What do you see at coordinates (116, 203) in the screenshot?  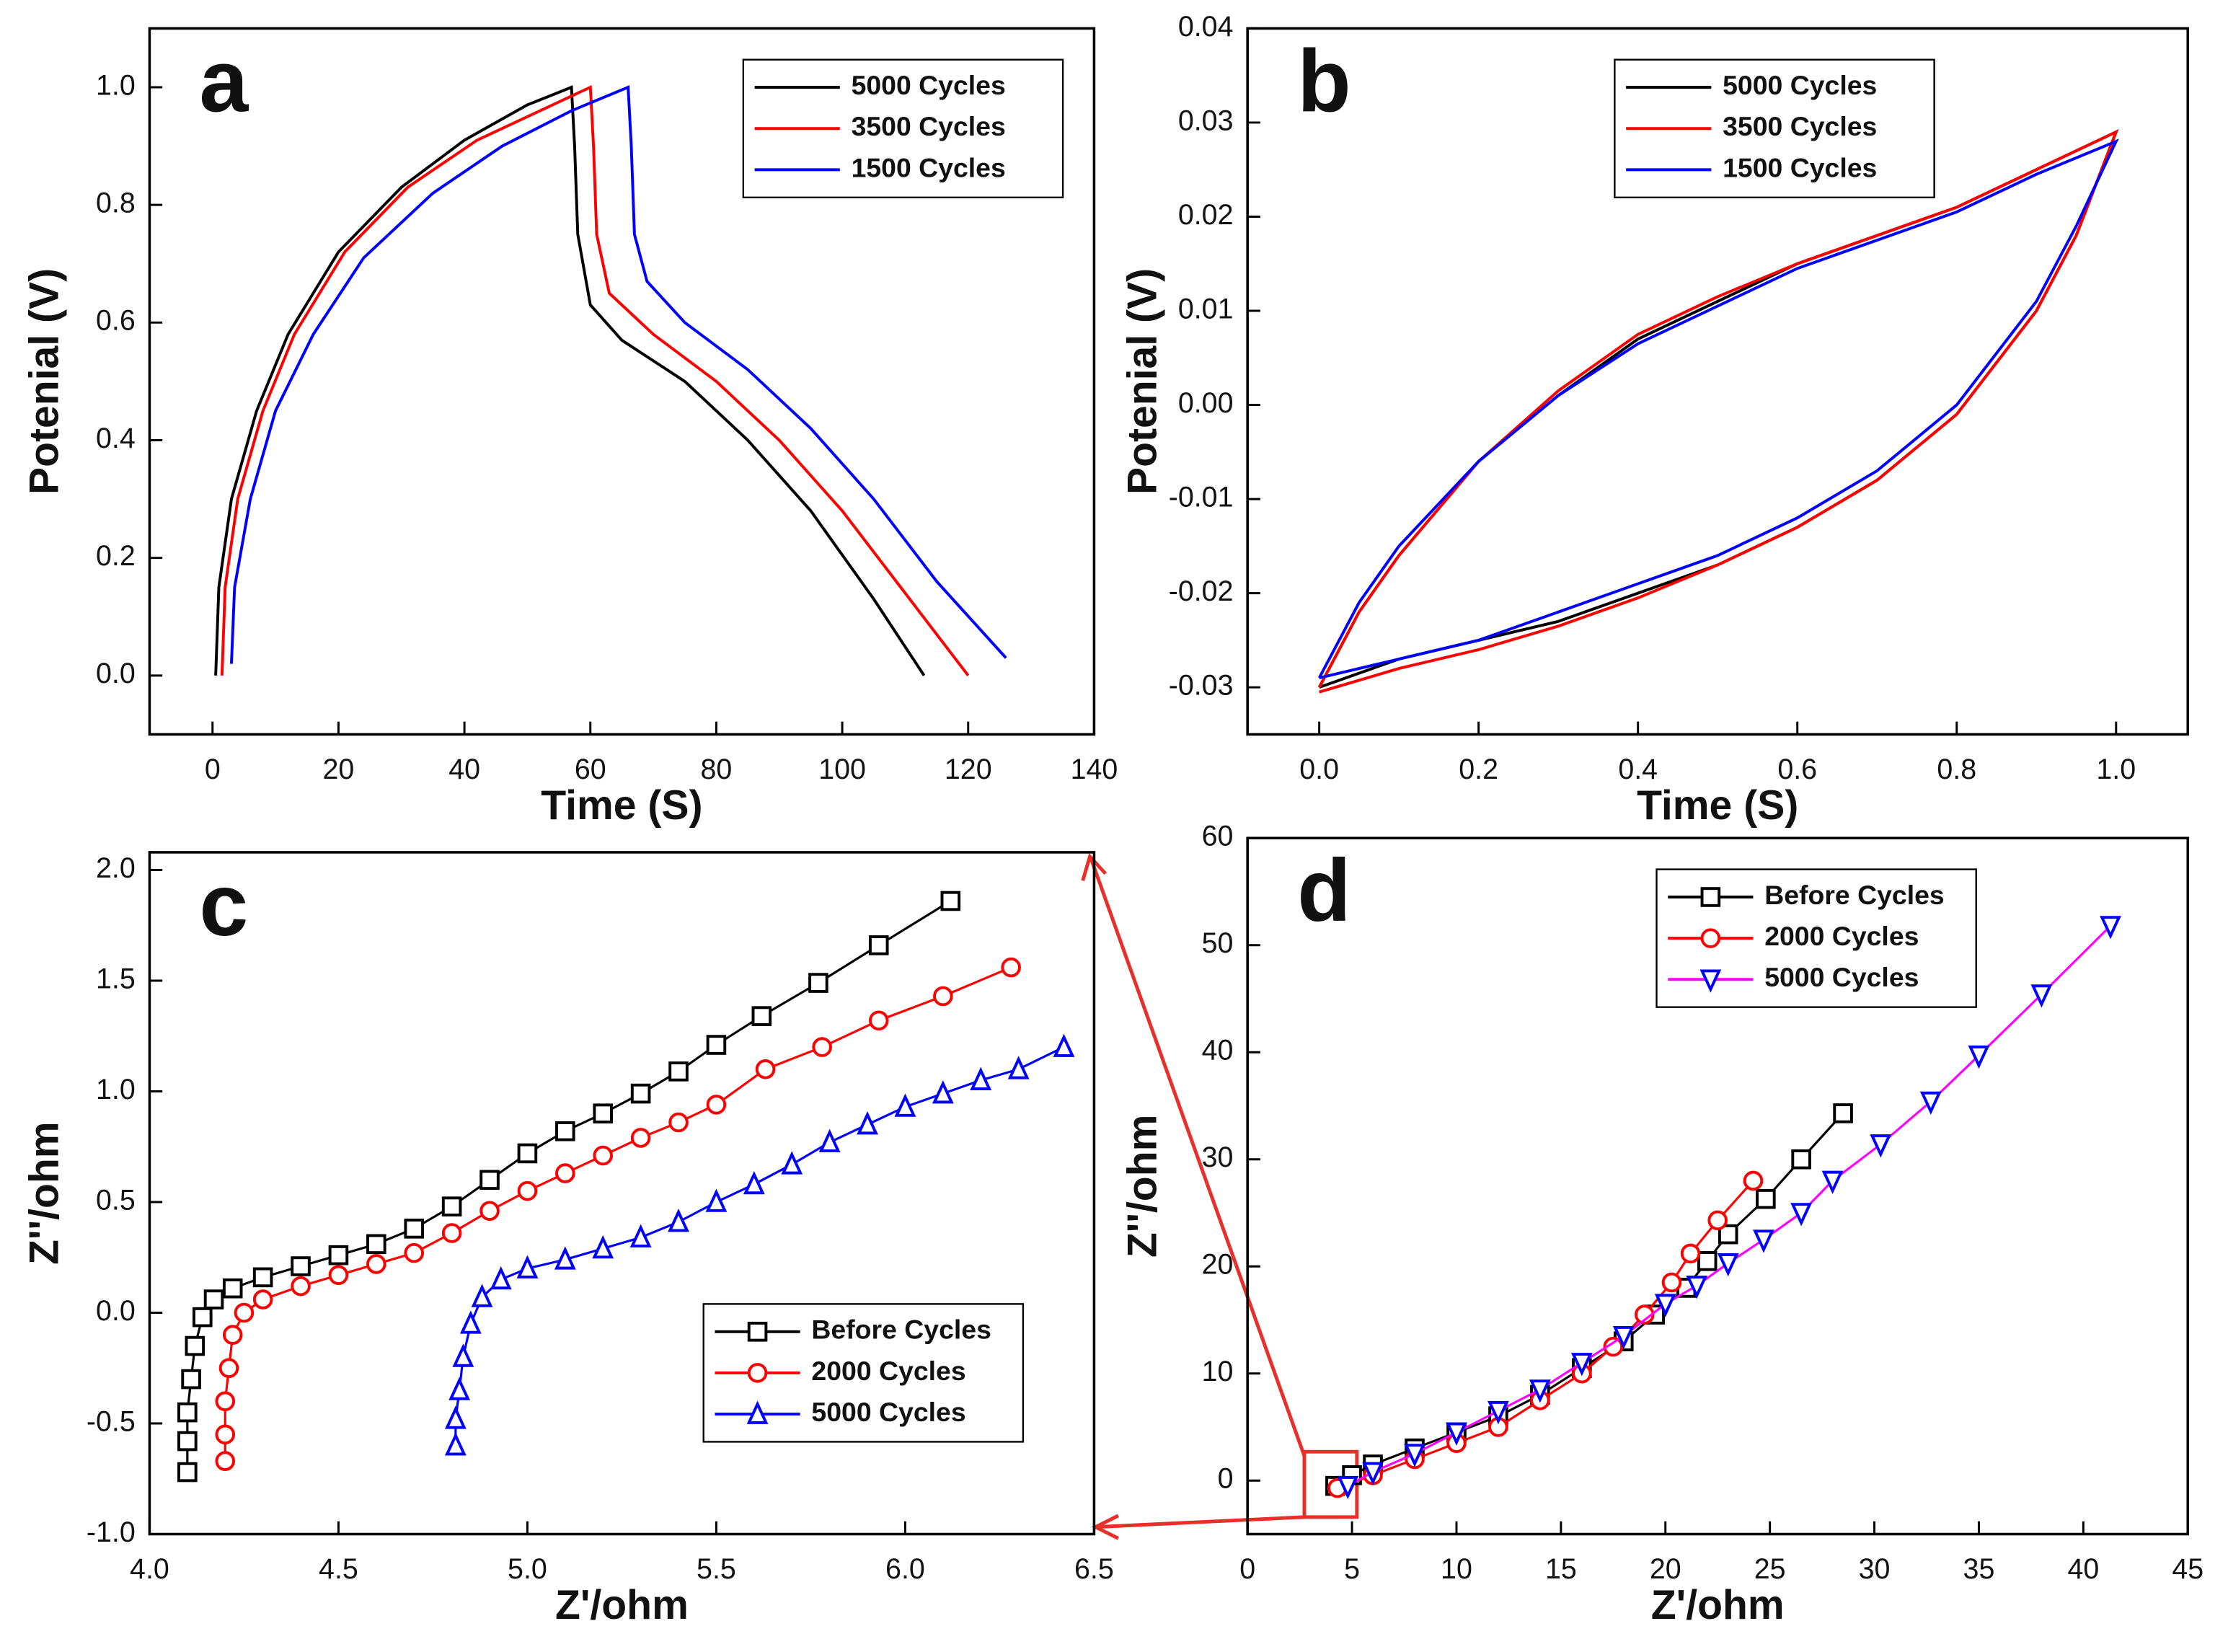 I see `y-tick-label: 0.8` at bounding box center [116, 203].